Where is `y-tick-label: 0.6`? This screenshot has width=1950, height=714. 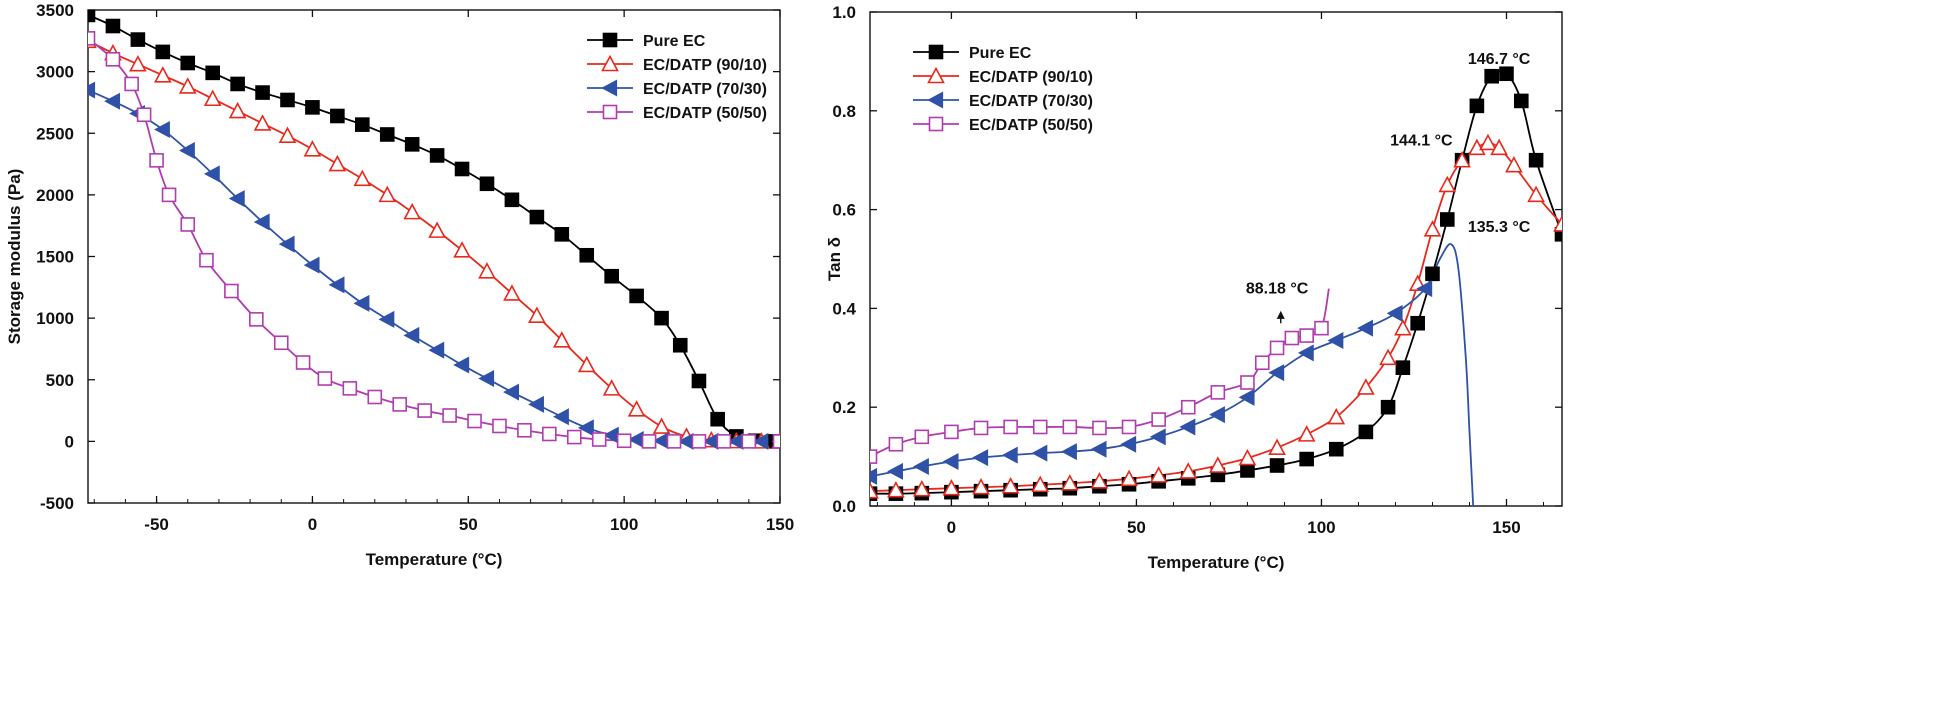 y-tick-label: 0.6 is located at coordinates (844, 210).